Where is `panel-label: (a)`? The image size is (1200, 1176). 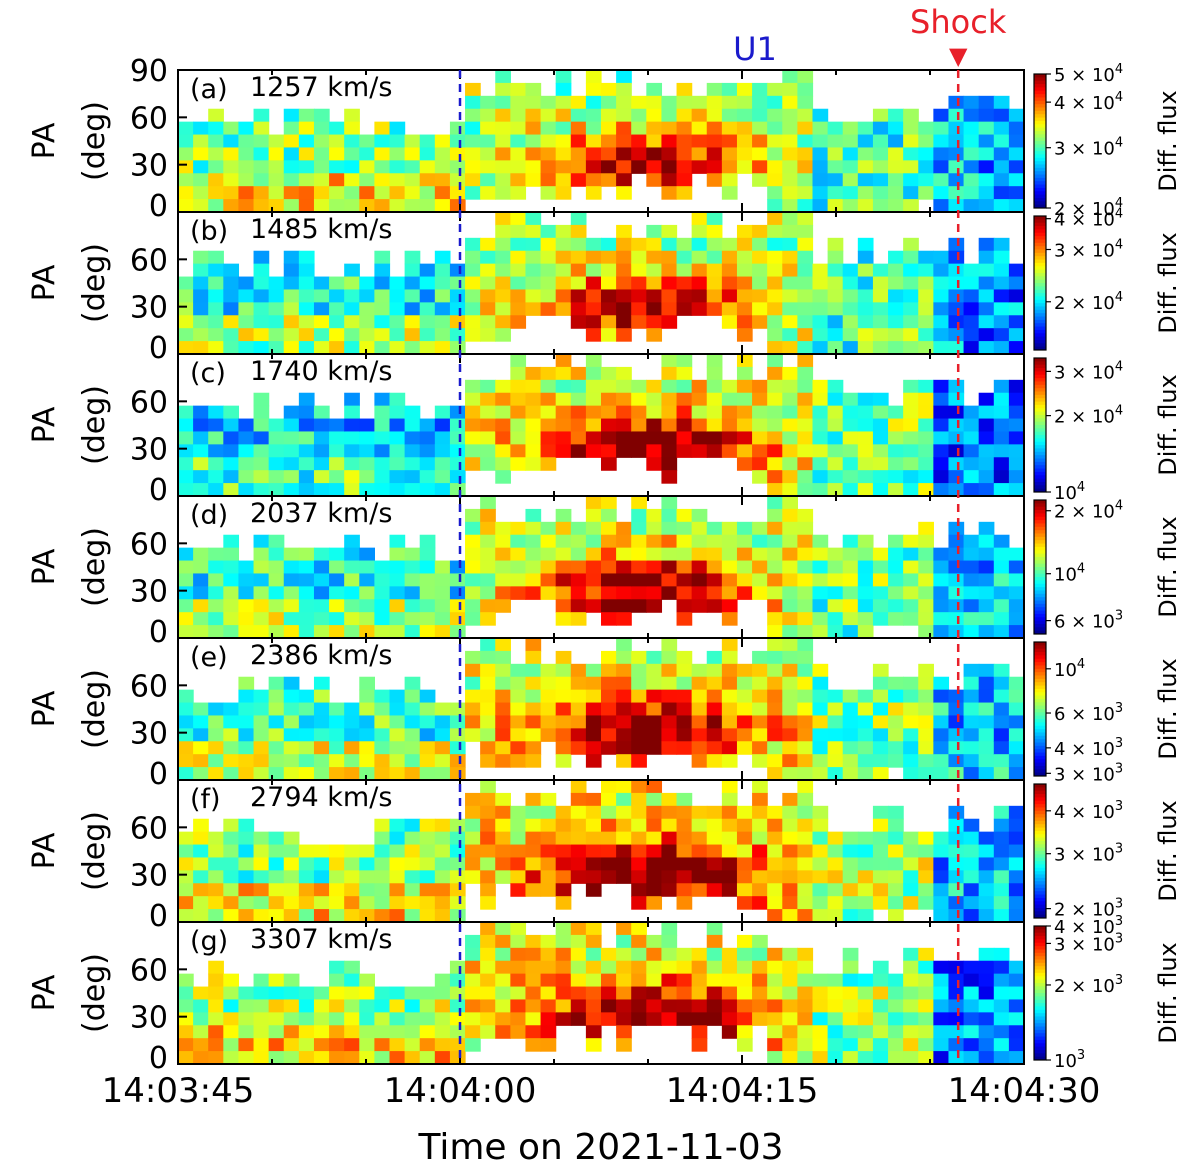 panel-label: (a) is located at coordinates (209, 89).